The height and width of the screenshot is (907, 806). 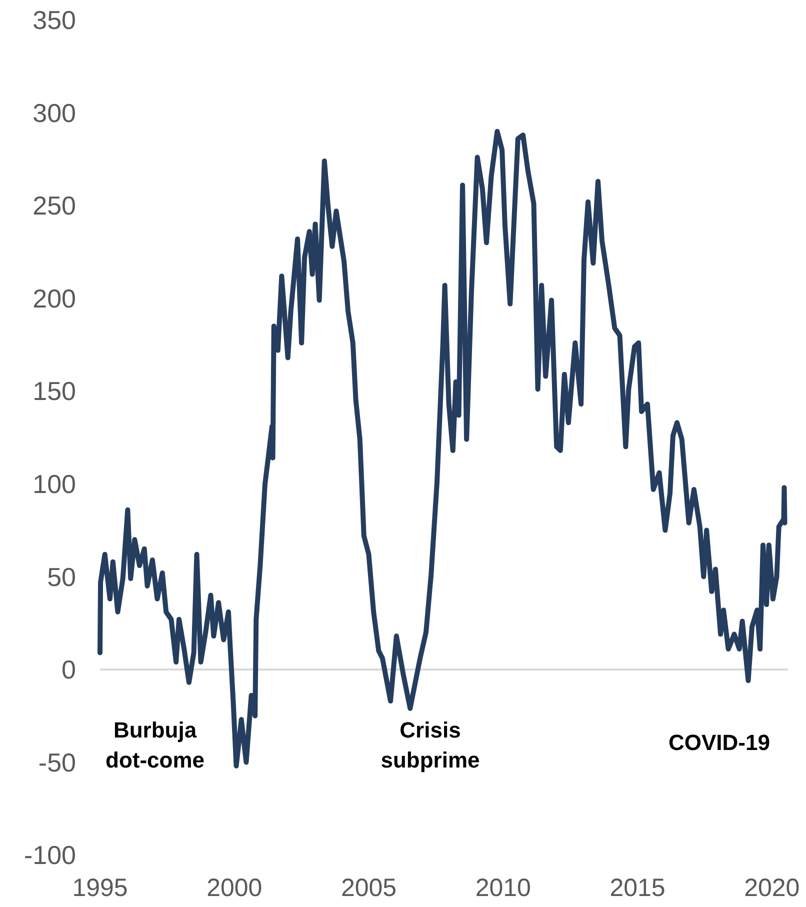 What do you see at coordinates (57, 762) in the screenshot?
I see `y-tick-label: -50` at bounding box center [57, 762].